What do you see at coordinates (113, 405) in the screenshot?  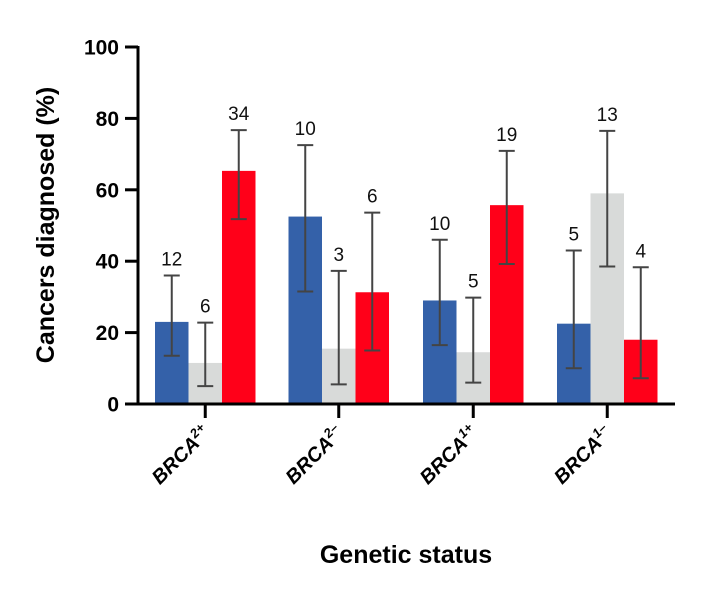 I see `y-tick-label: 0` at bounding box center [113, 405].